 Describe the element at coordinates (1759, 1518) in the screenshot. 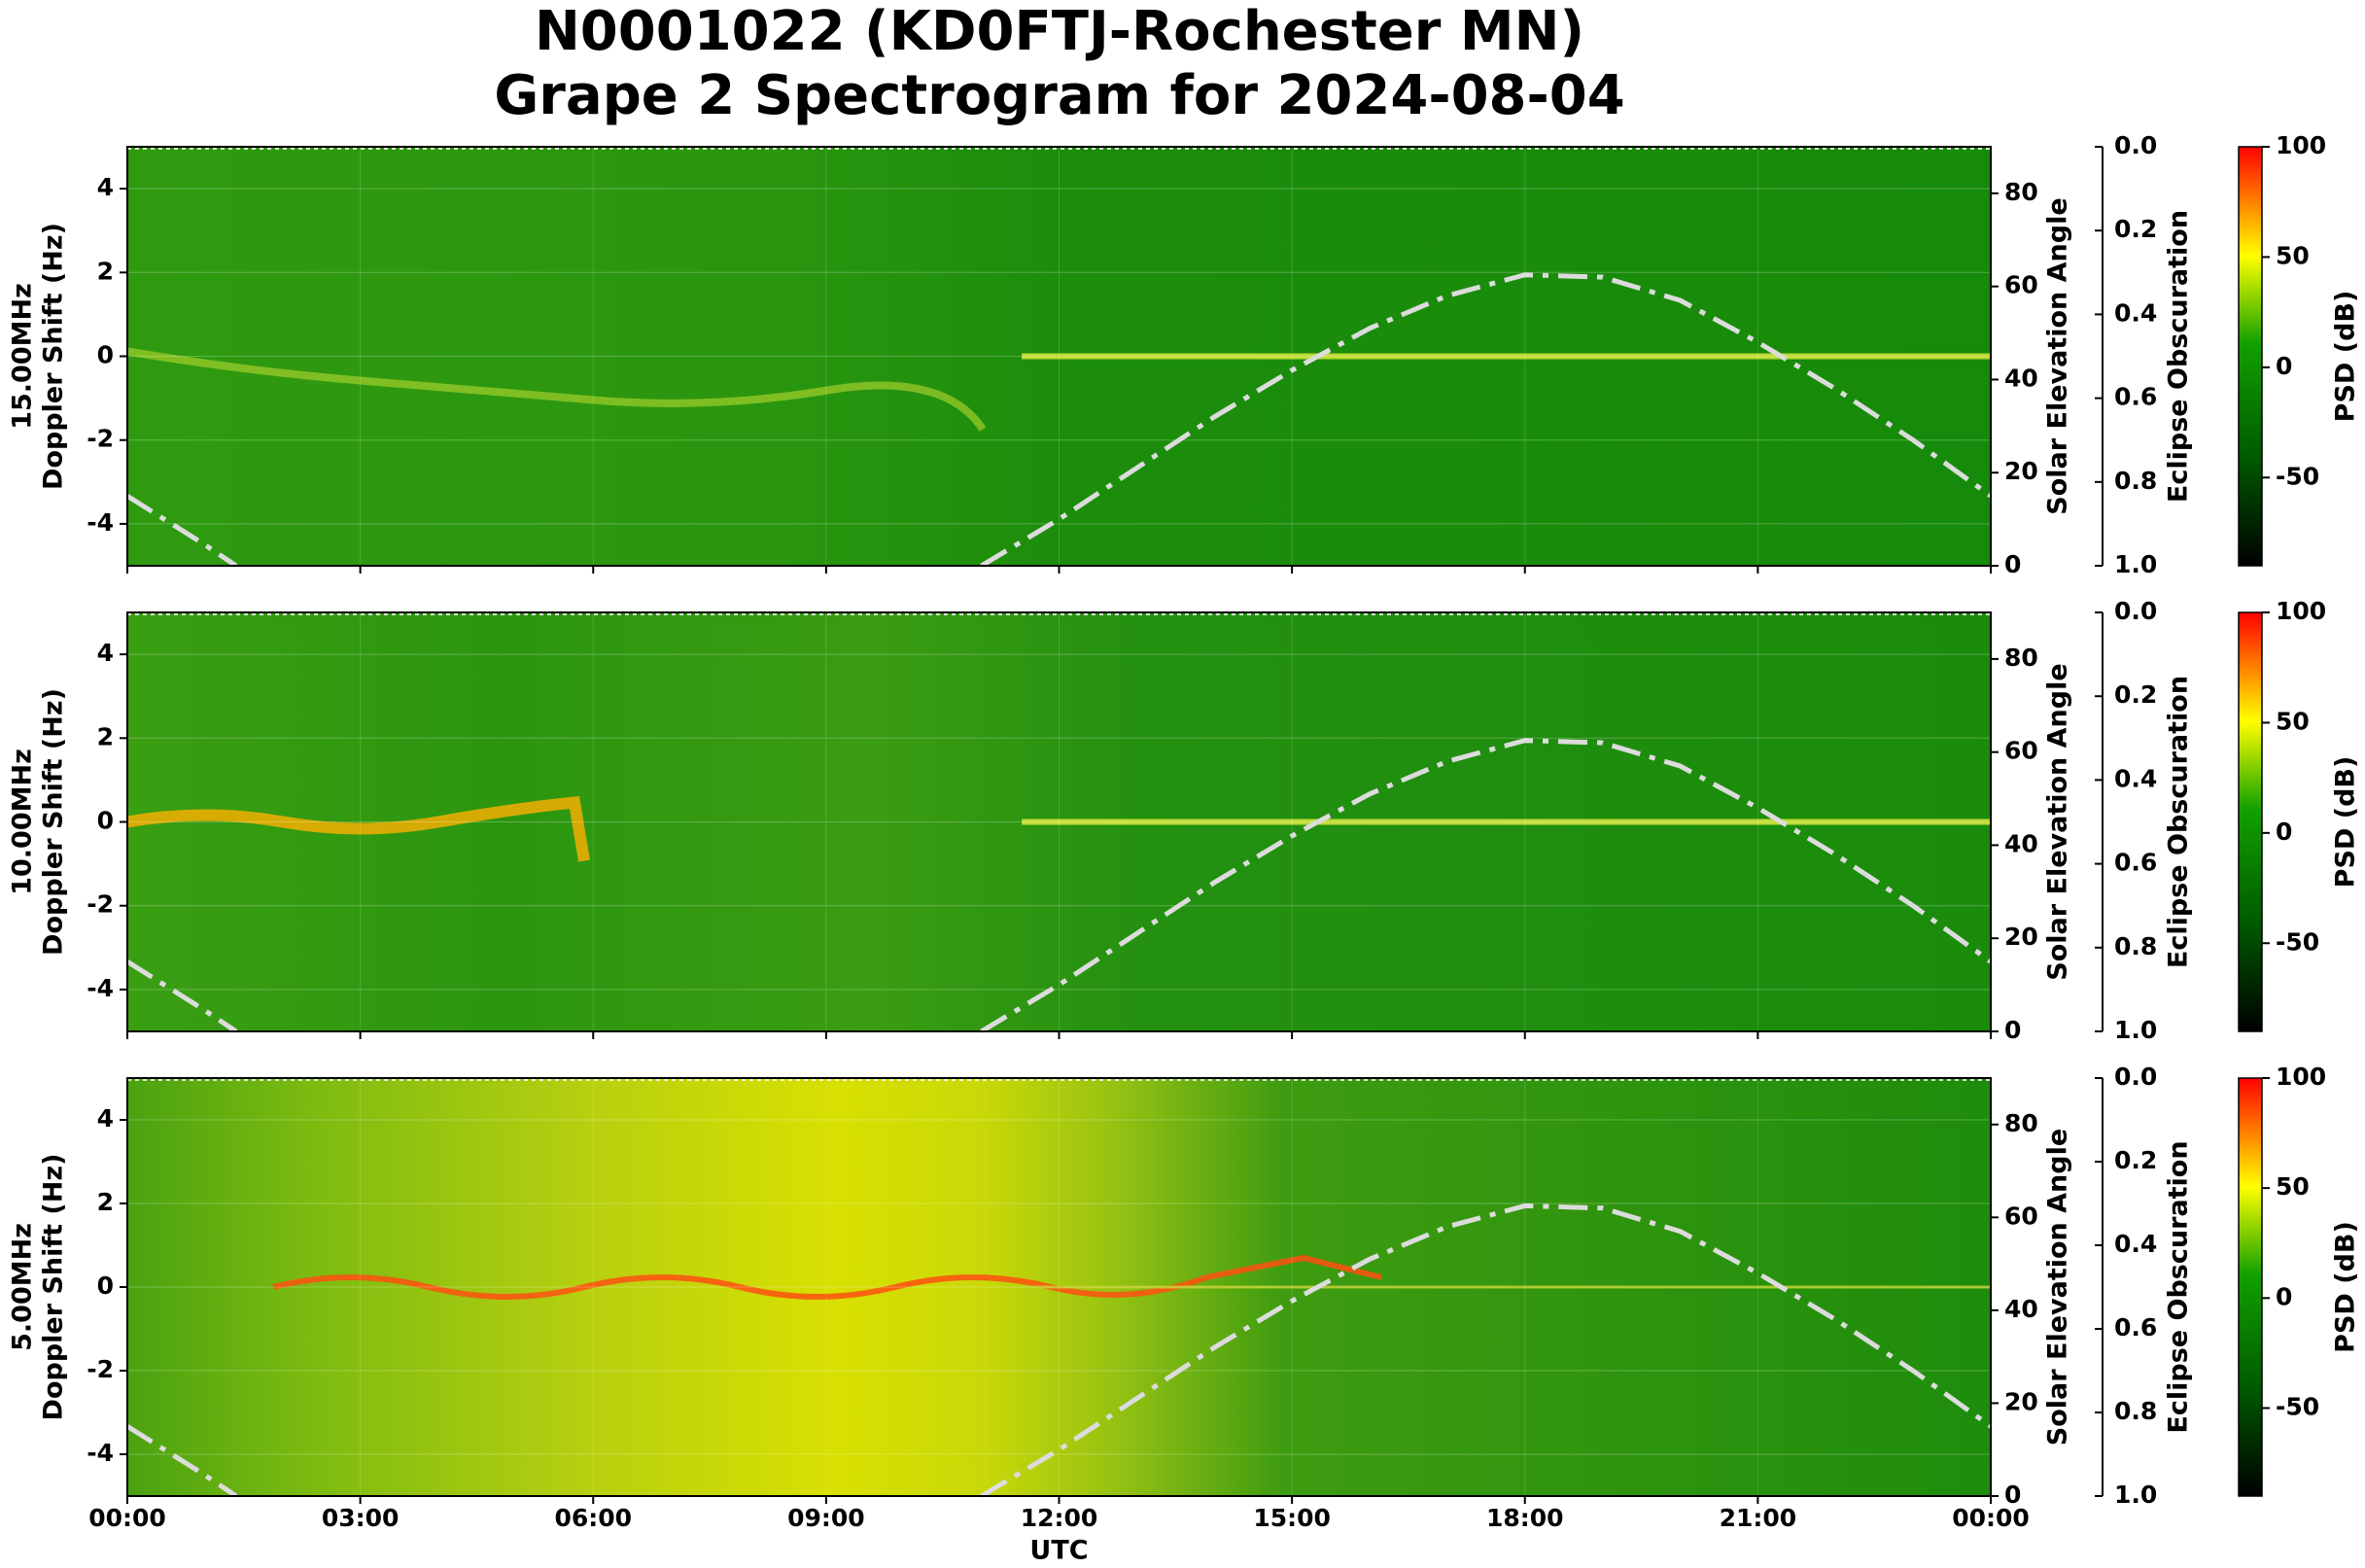

I see `x-tick-label: 21:00` at that location.